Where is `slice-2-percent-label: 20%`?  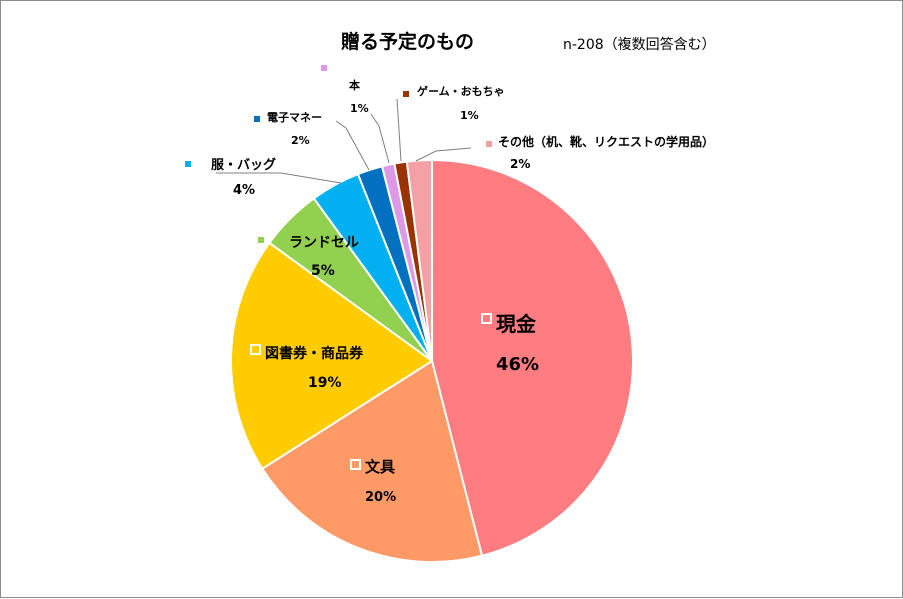 slice-2-percent-label: 20% is located at coordinates (380, 497).